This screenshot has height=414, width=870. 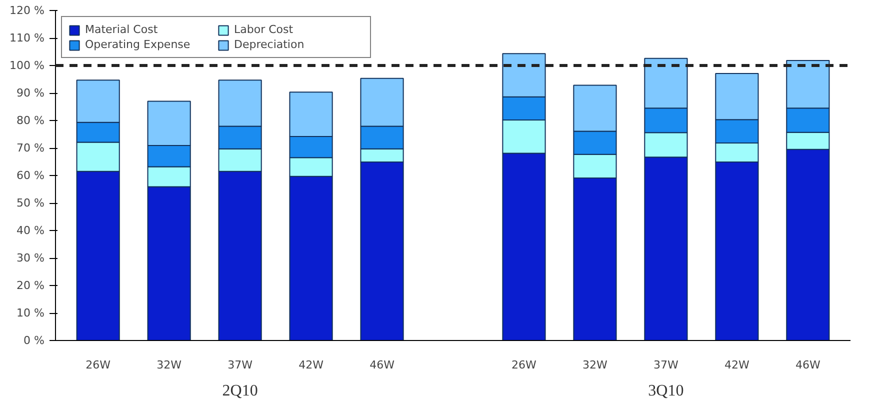 What do you see at coordinates (30, 313) in the screenshot?
I see `y-tick-label: 10 %` at bounding box center [30, 313].